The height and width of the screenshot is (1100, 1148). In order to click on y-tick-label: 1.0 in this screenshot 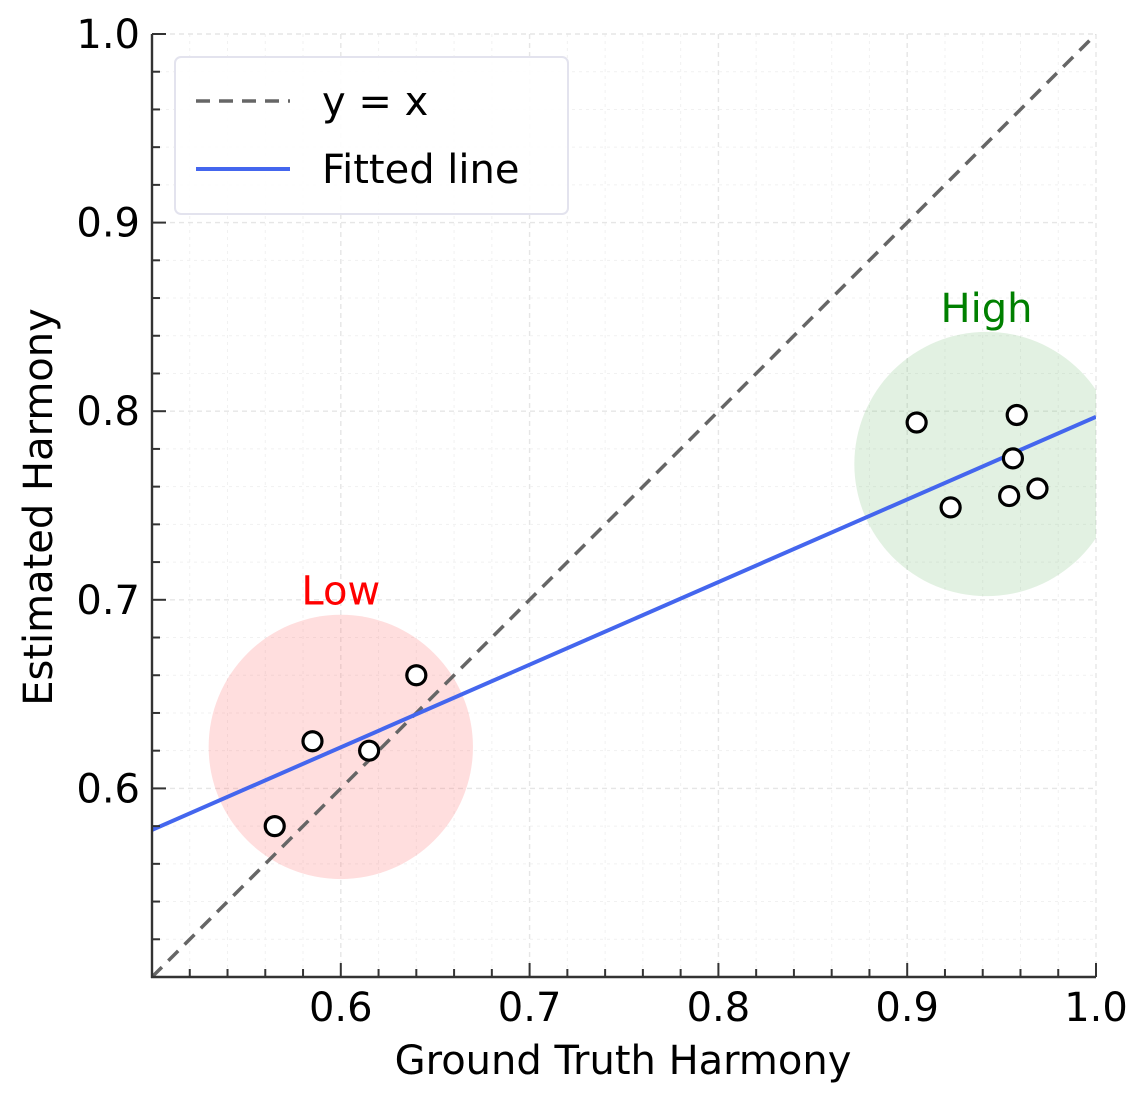, I will do `click(108, 35)`.